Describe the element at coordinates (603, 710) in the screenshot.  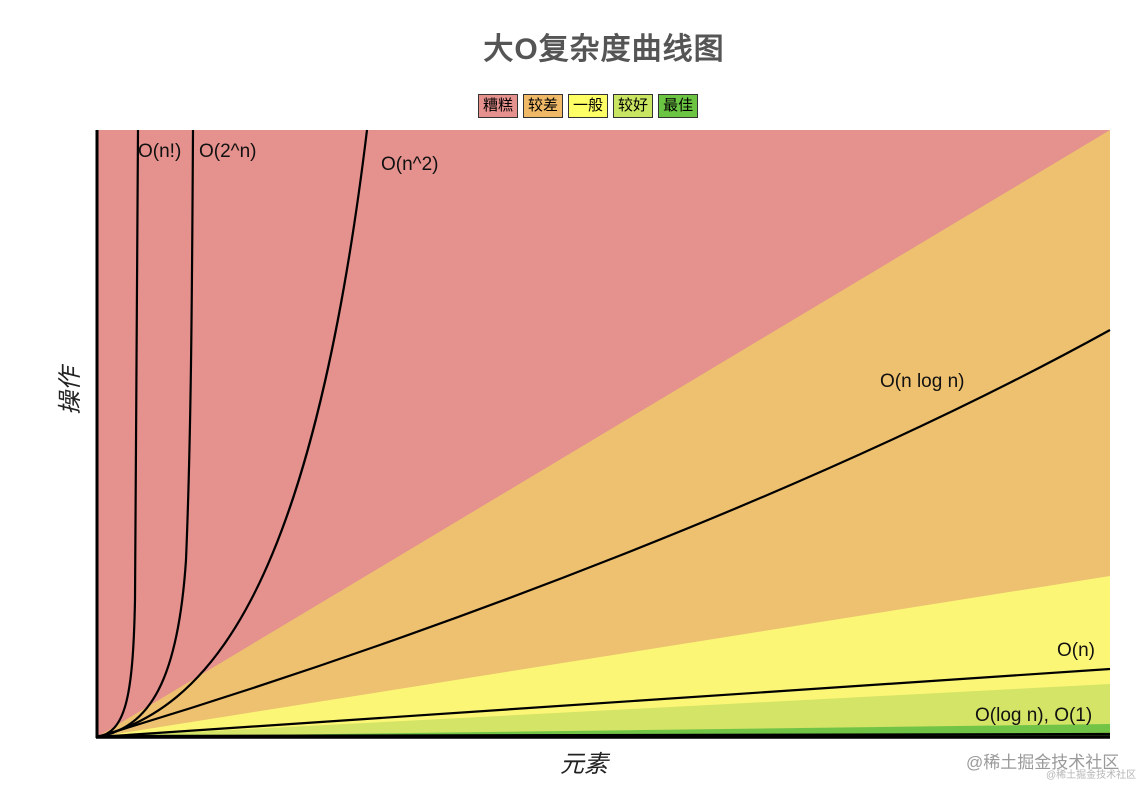
I see `region-good` at that location.